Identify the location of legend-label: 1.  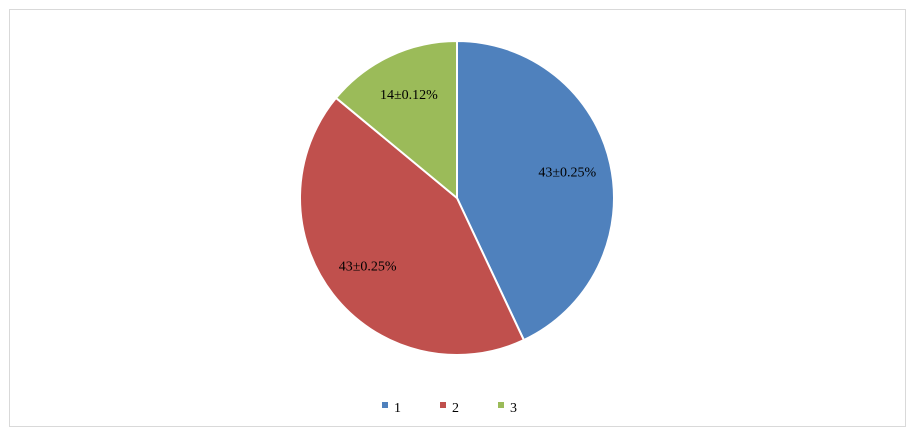
(397, 408).